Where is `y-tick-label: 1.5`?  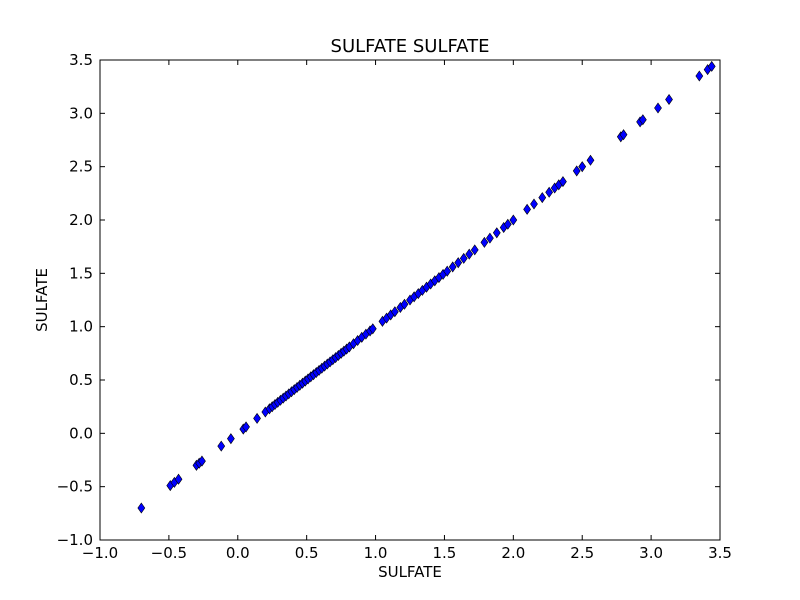
y-tick-label: 1.5 is located at coordinates (81, 273).